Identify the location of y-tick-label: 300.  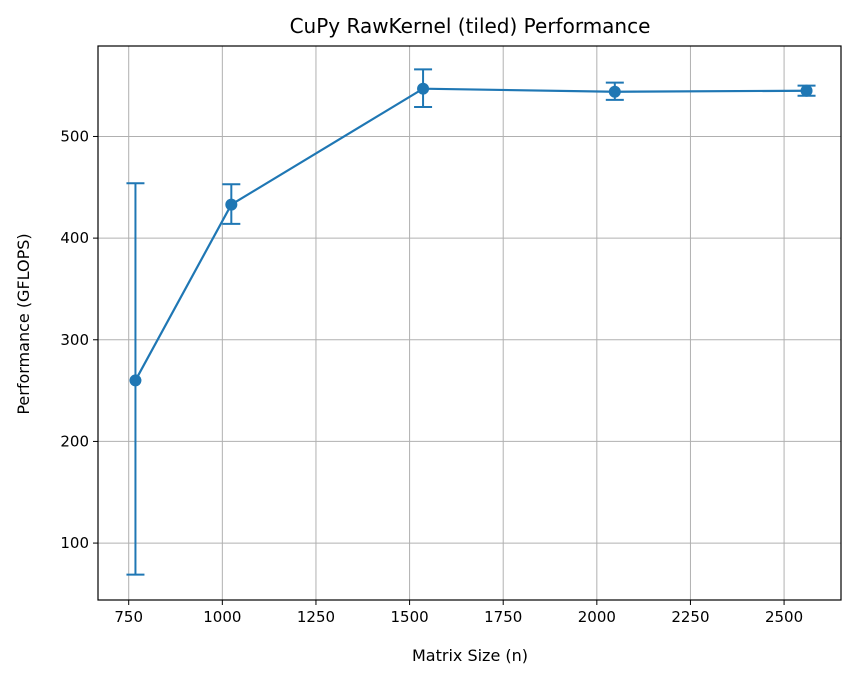
(74, 340).